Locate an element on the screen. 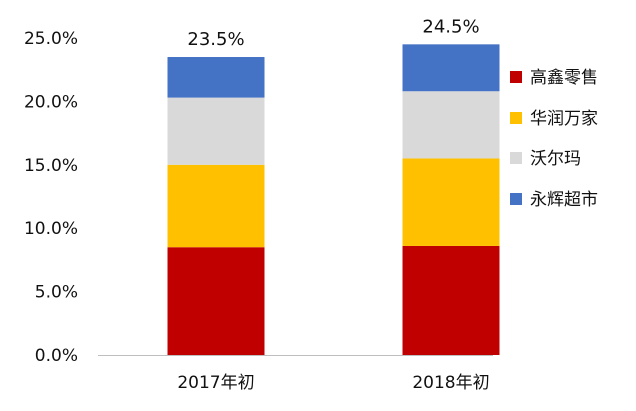 This screenshot has width=636, height=411. total-data-label: 23.5% is located at coordinates (215, 39).